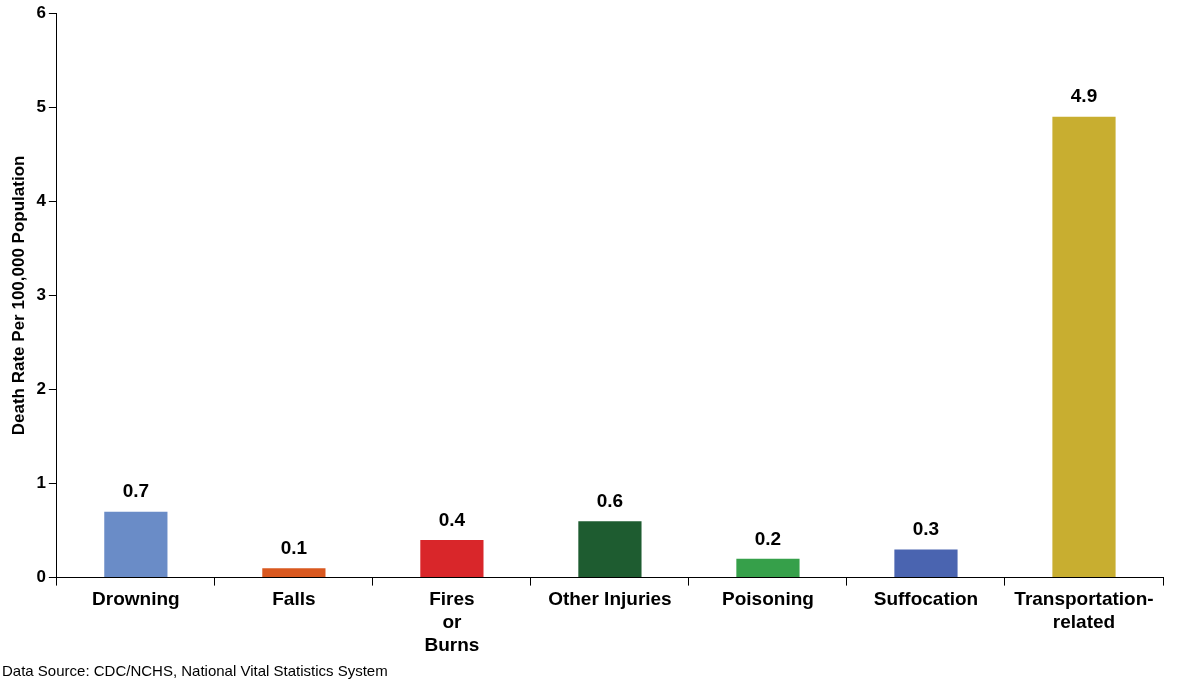 Image resolution: width=1183 pixels, height=683 pixels. What do you see at coordinates (41, 201) in the screenshot?
I see `y-tick-label: 4` at bounding box center [41, 201].